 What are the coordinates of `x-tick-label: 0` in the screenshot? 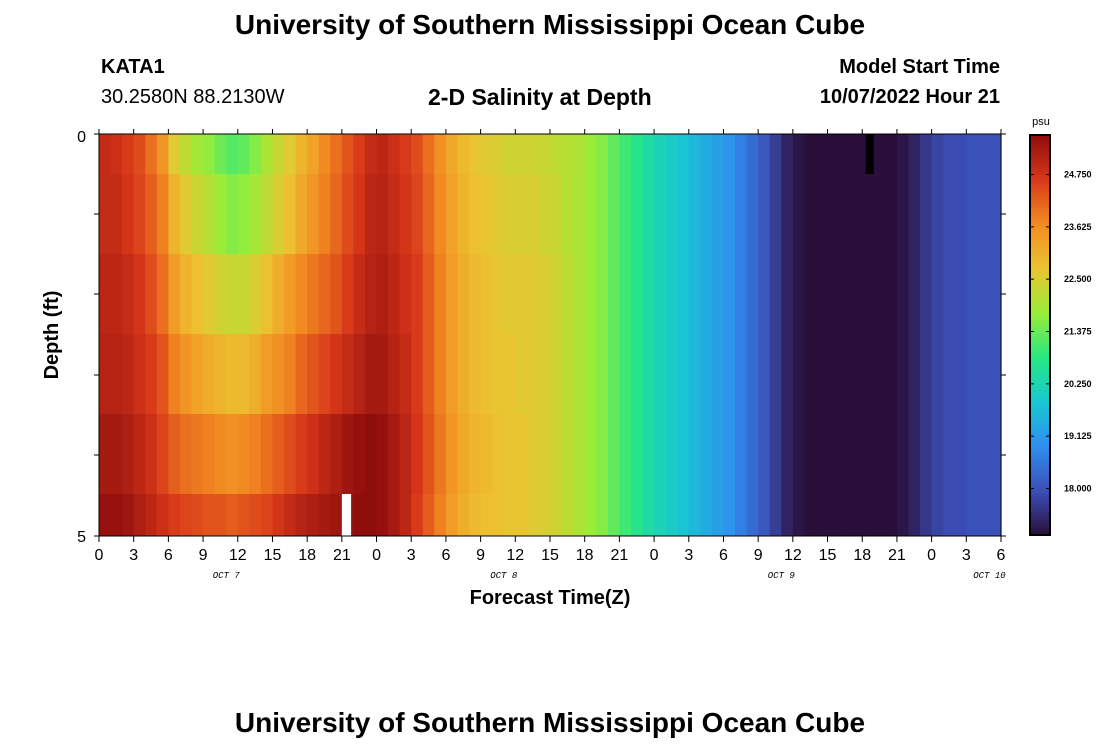 It's located at (931, 555).